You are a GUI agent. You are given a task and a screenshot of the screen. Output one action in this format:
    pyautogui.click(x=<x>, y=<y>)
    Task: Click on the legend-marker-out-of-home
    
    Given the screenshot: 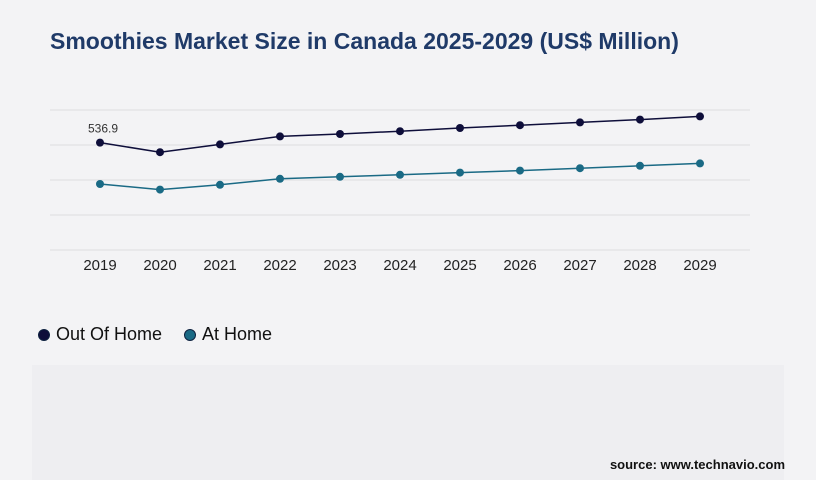 What is the action you would take?
    pyautogui.click(x=44, y=334)
    